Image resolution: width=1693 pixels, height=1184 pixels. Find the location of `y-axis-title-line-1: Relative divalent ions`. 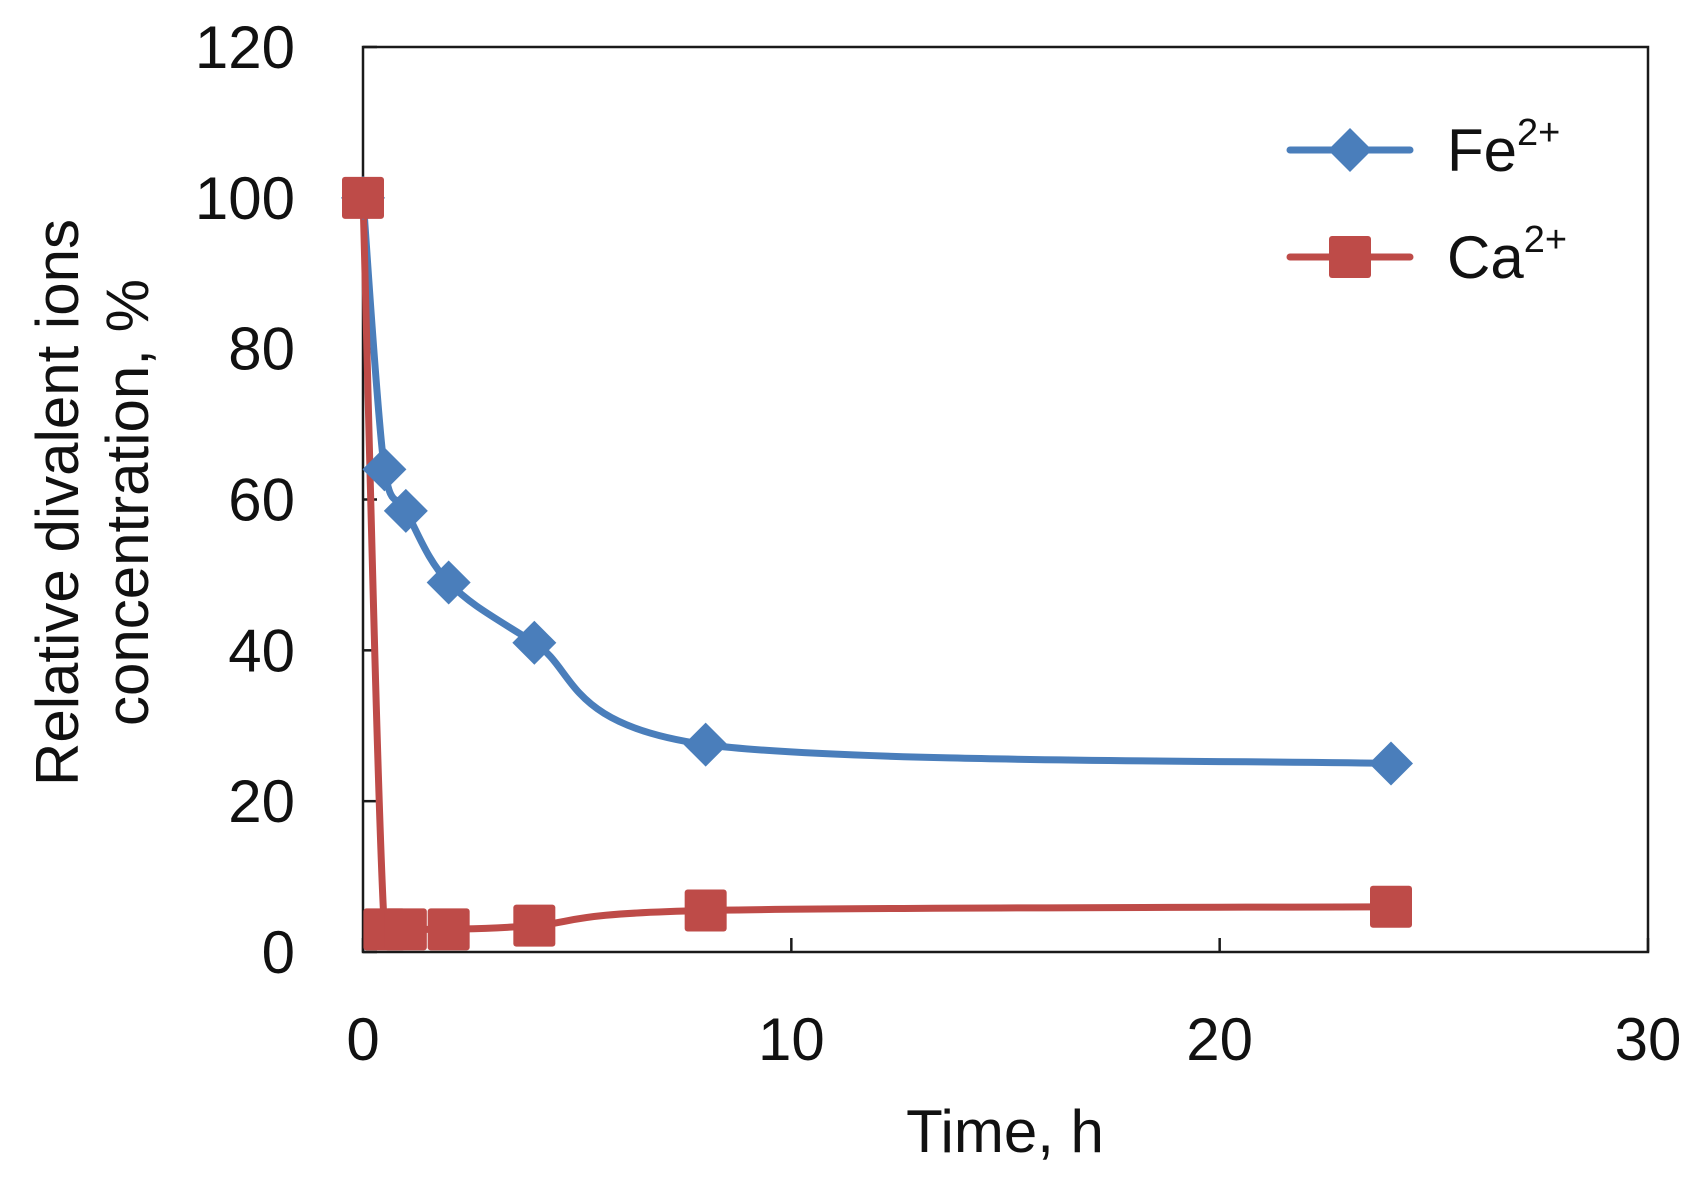

y-axis-title-line-1: Relative divalent ions is located at coordinates (57, 502).